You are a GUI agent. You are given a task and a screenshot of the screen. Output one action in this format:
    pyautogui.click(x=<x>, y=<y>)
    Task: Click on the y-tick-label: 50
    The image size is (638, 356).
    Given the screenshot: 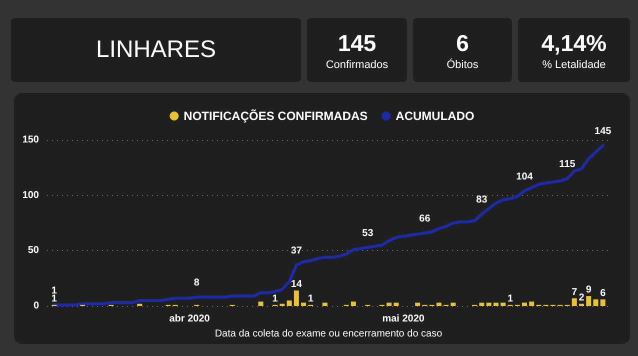 What is the action you would take?
    pyautogui.click(x=34, y=250)
    